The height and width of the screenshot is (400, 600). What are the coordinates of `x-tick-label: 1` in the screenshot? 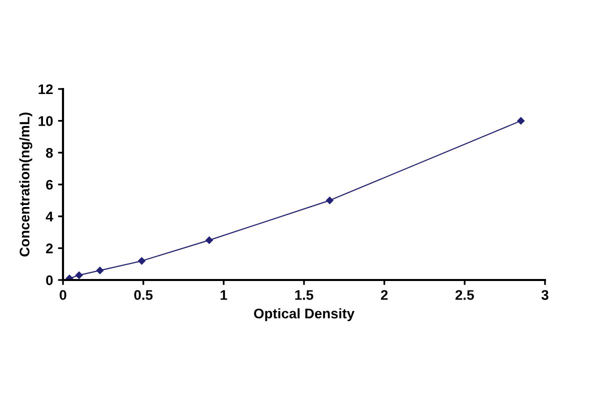 It's located at (224, 295).